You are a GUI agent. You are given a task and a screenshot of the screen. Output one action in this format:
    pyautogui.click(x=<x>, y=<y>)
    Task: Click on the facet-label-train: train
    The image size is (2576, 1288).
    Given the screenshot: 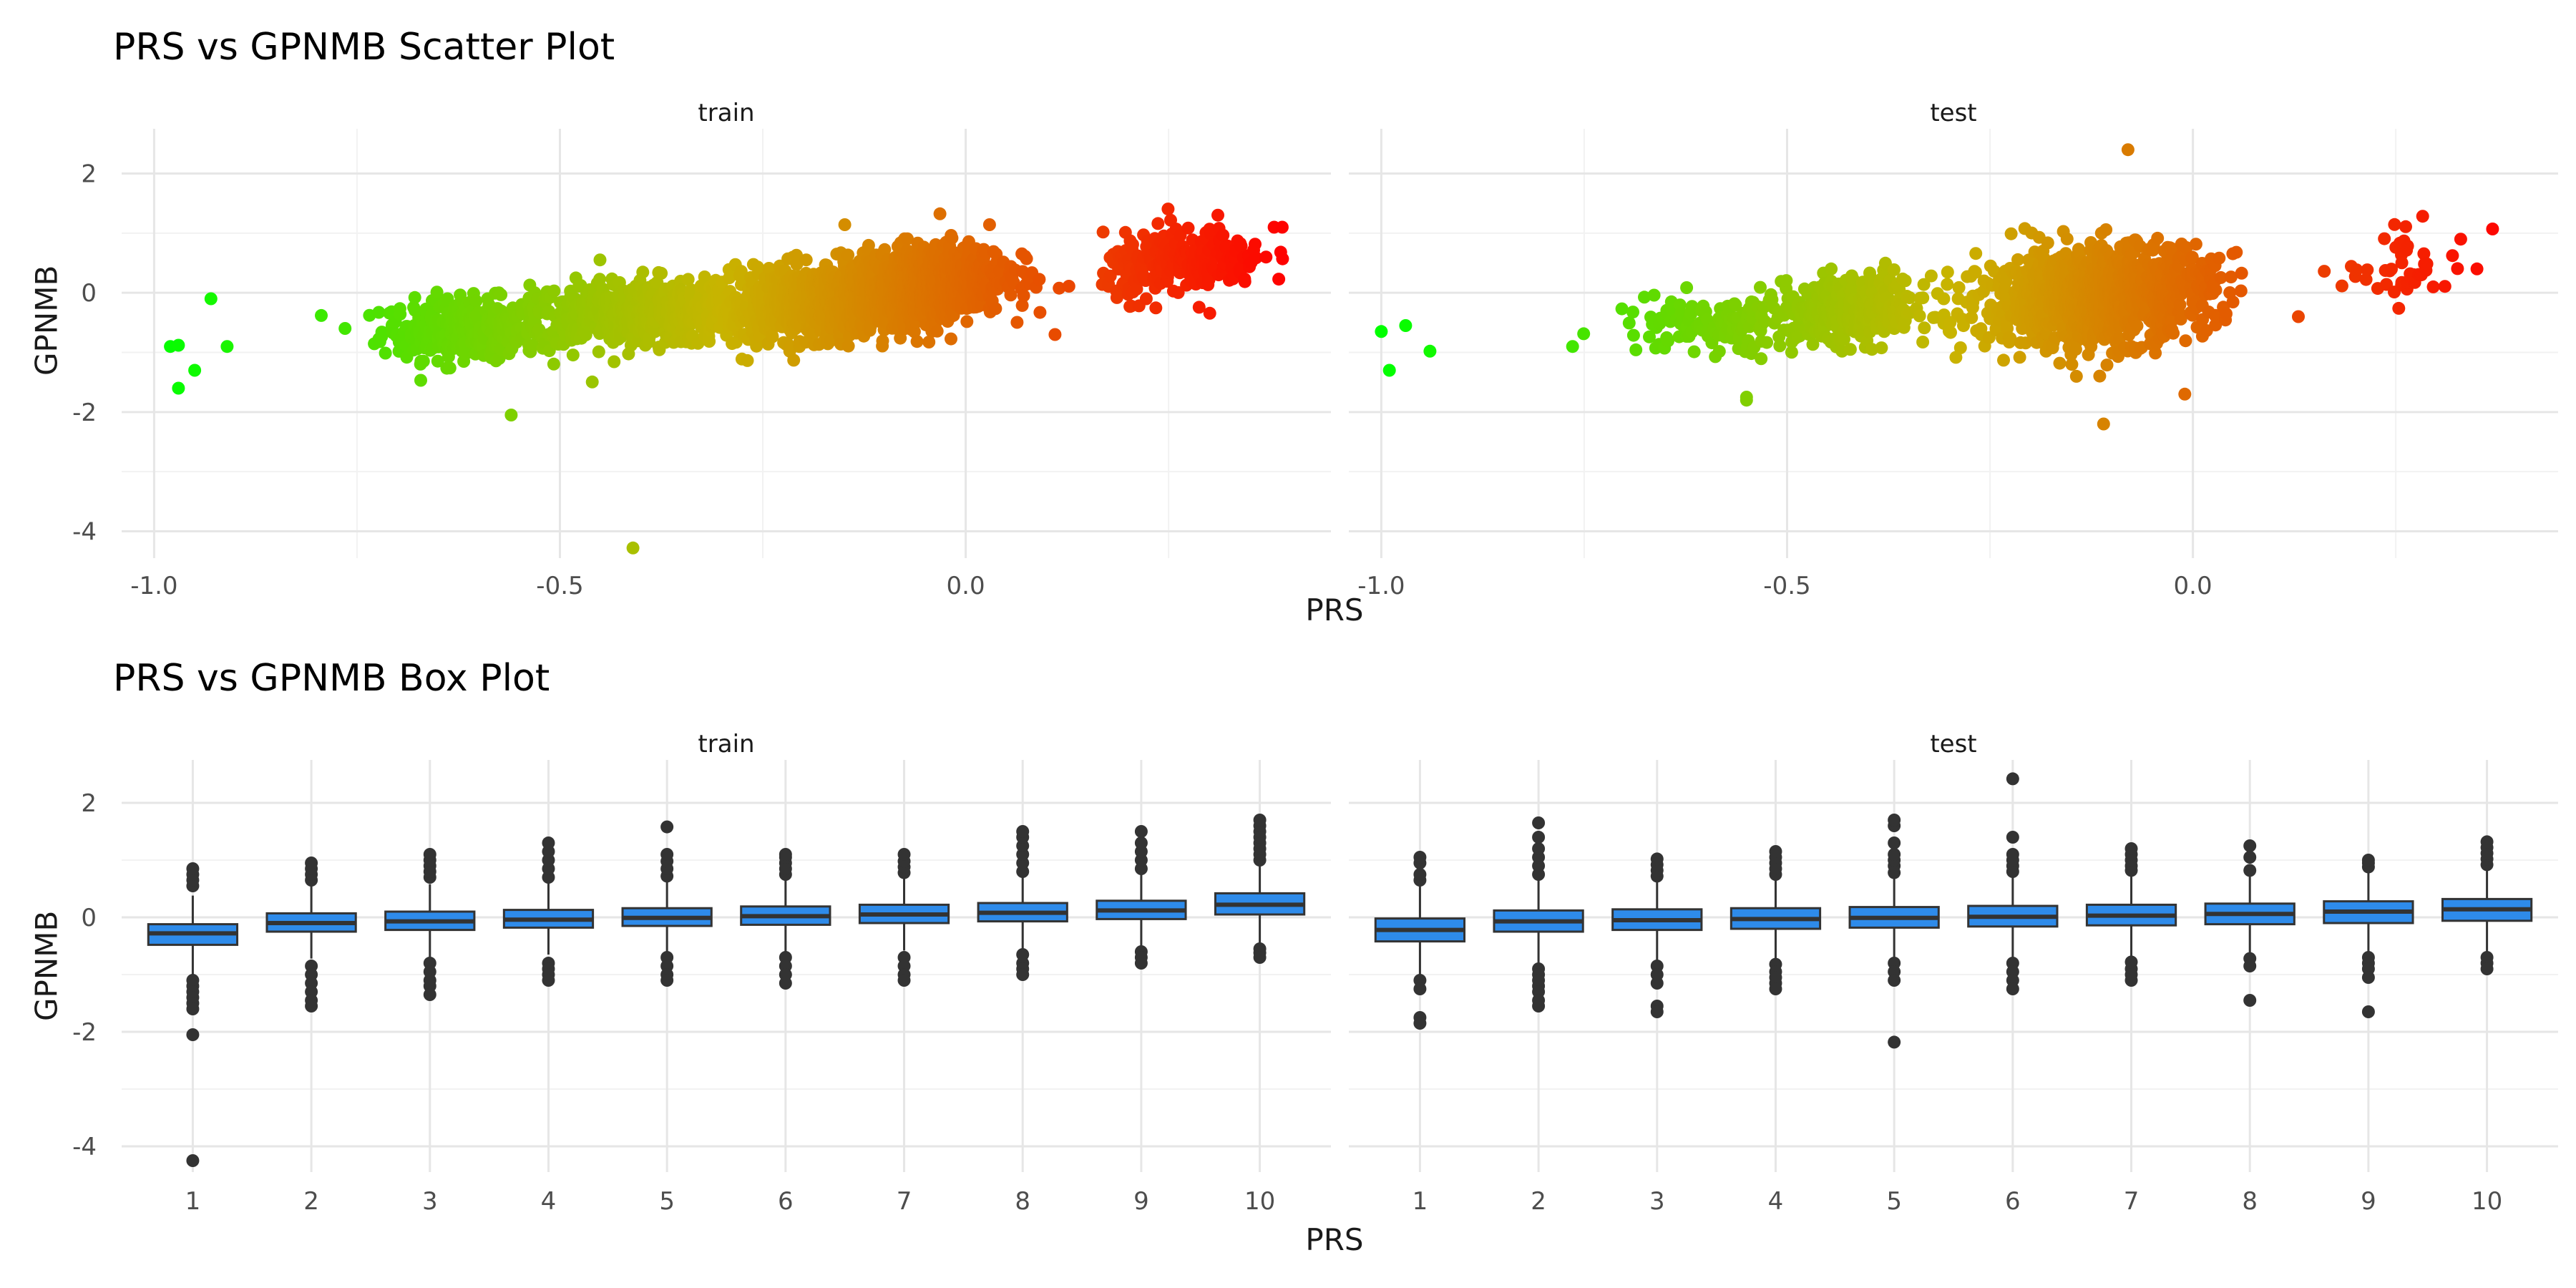 What is the action you would take?
    pyautogui.click(x=726, y=113)
    